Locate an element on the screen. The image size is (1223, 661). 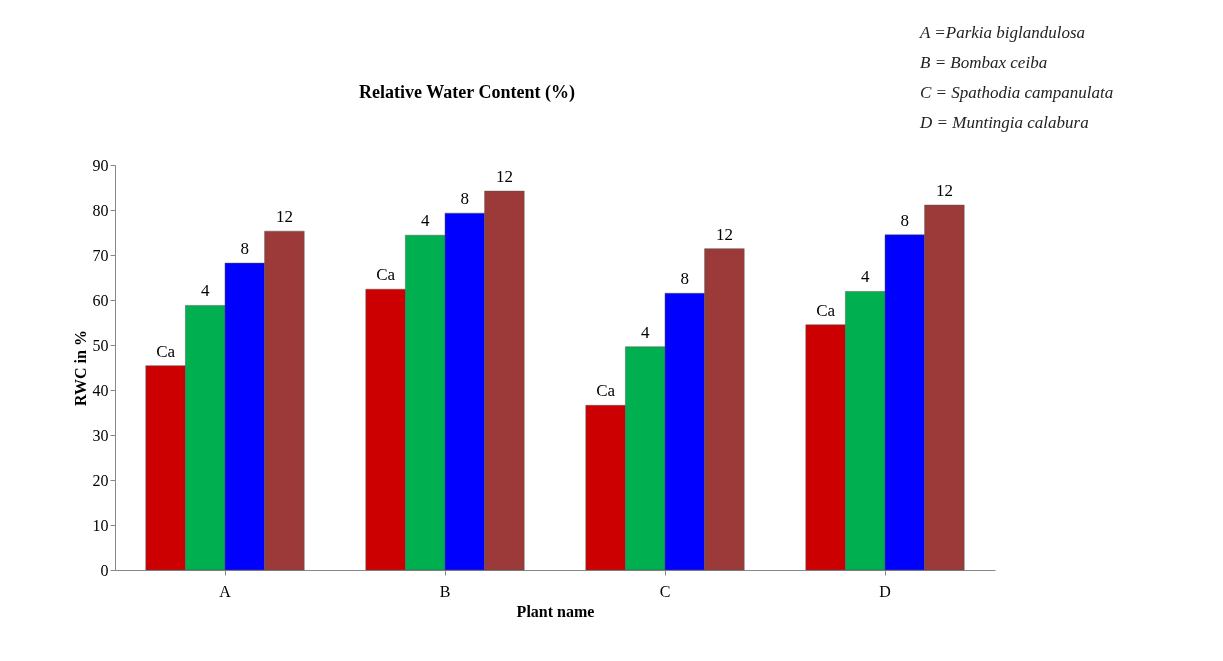
series-label: 8 is located at coordinates (245, 249).